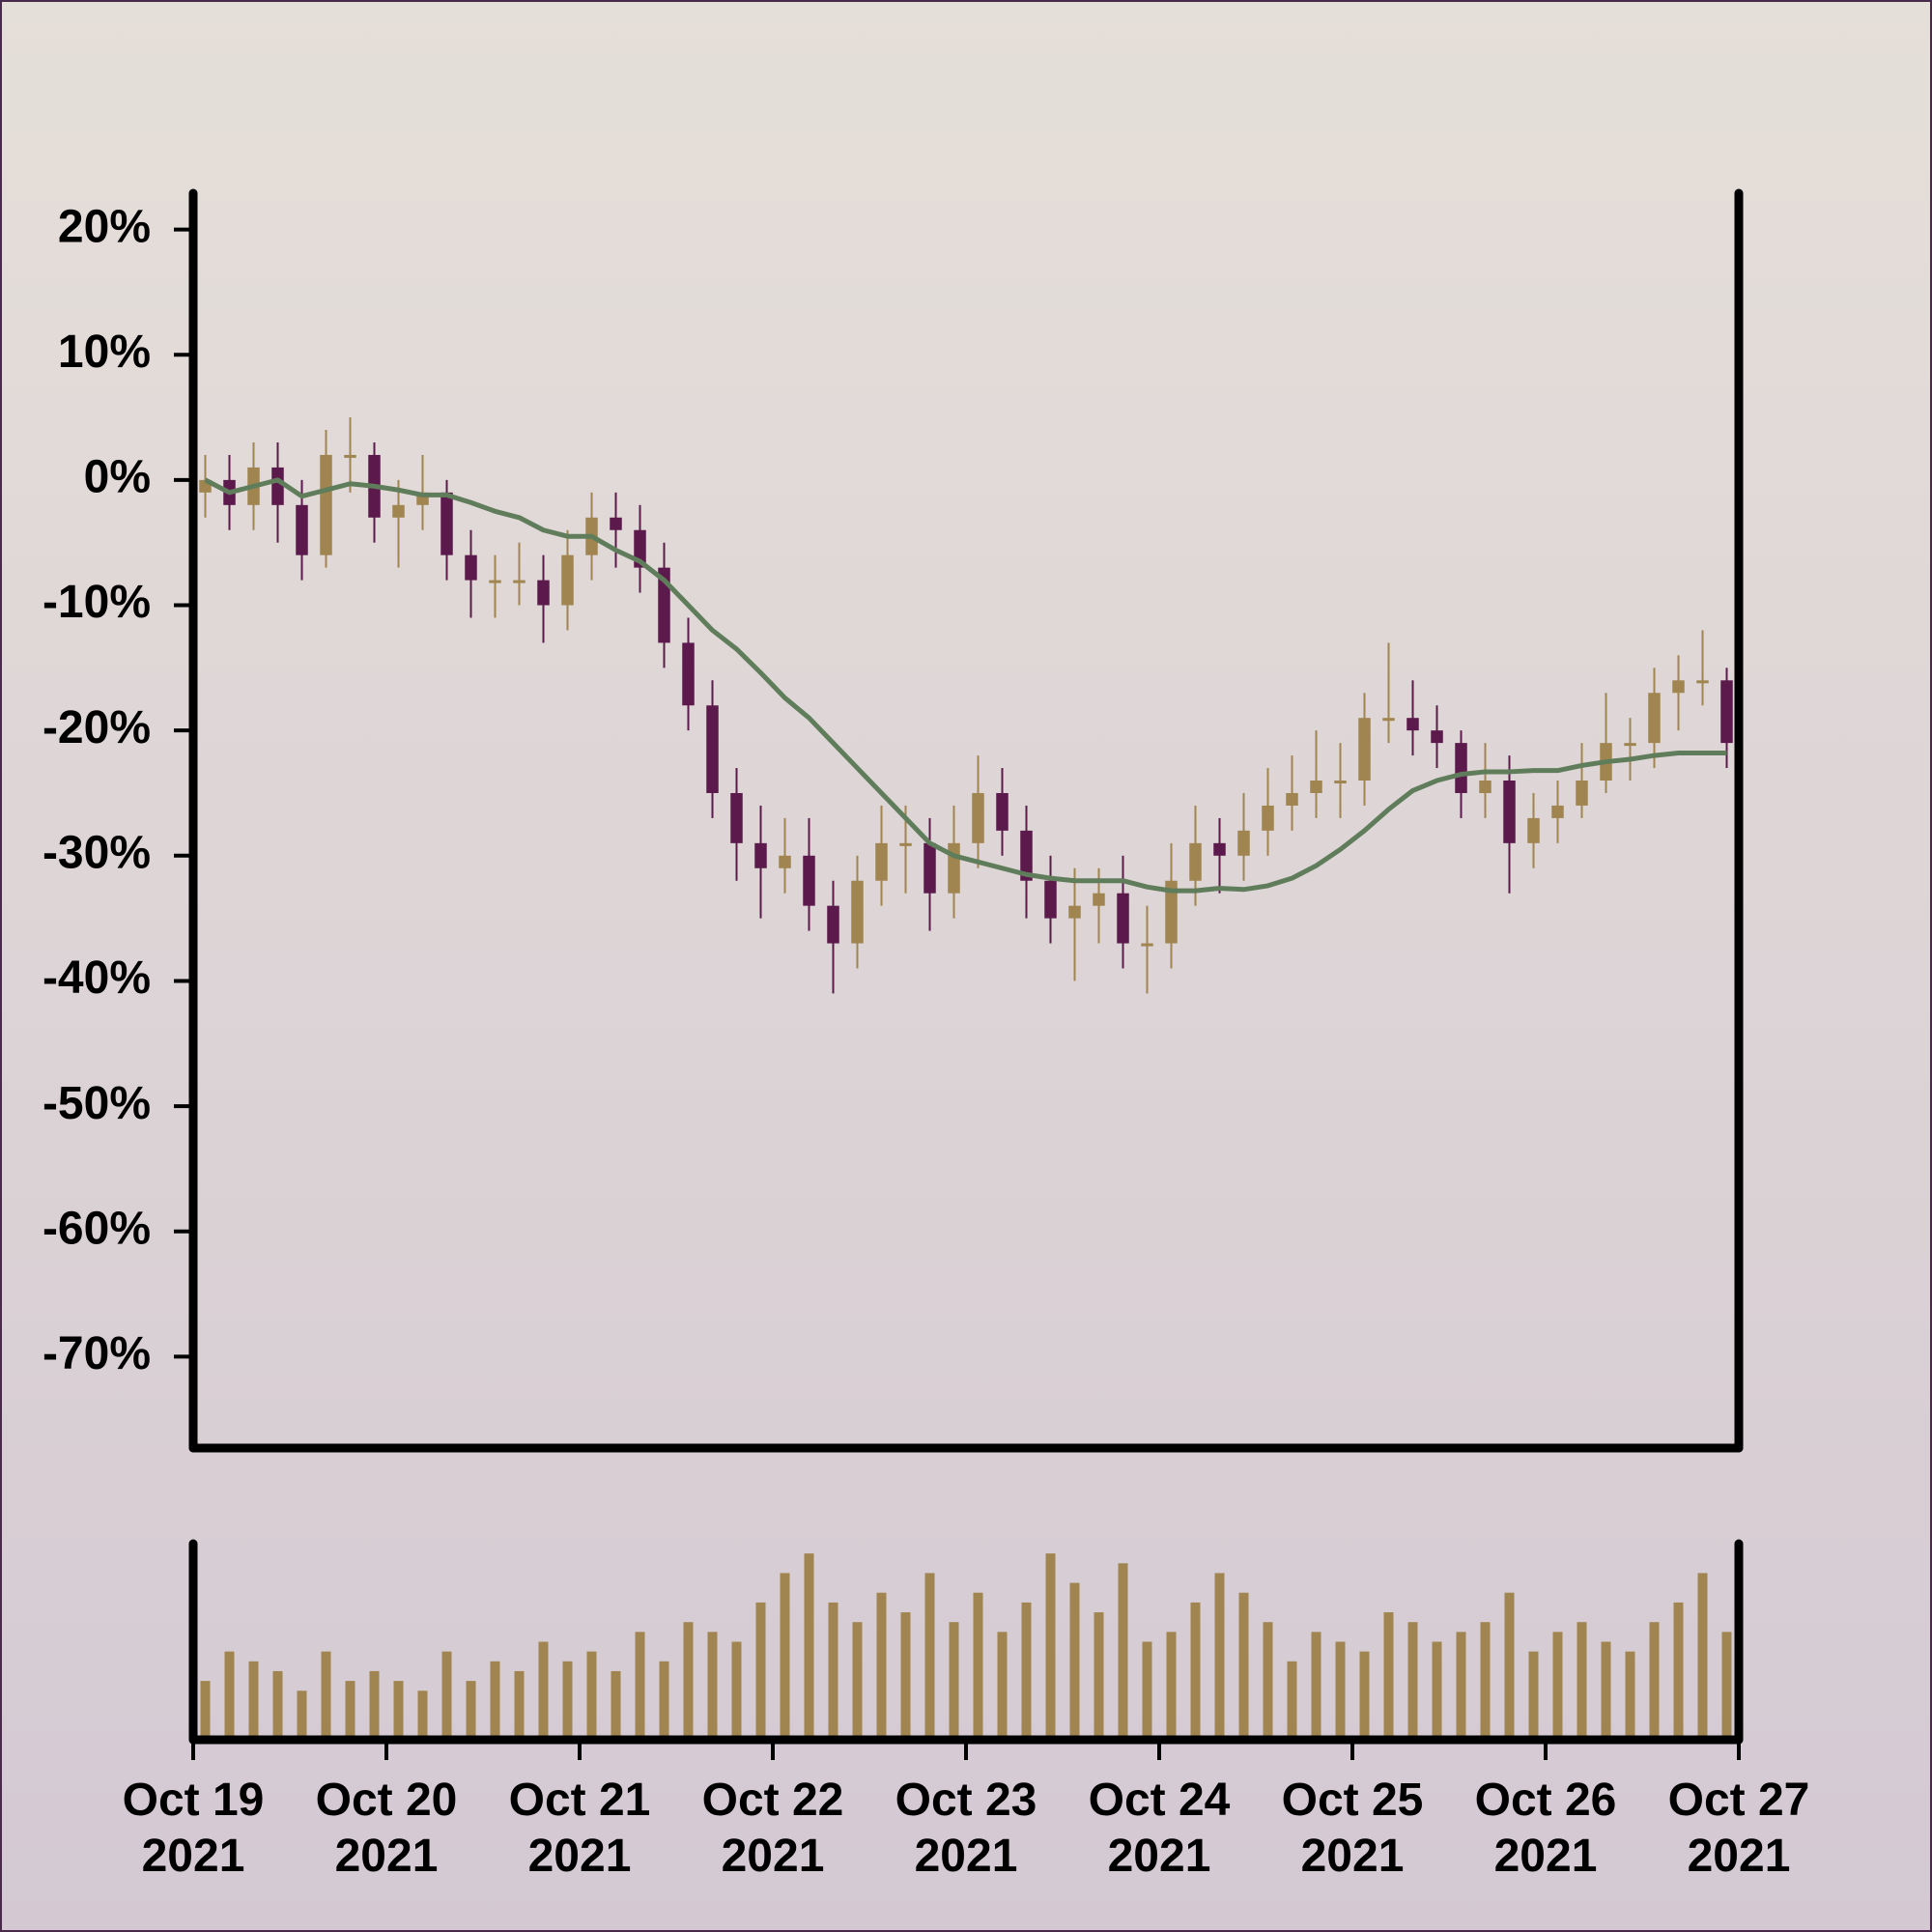 This screenshot has height=1932, width=1932. Describe the element at coordinates (97, 1353) in the screenshot. I see `y-tick-label: -70%` at that location.